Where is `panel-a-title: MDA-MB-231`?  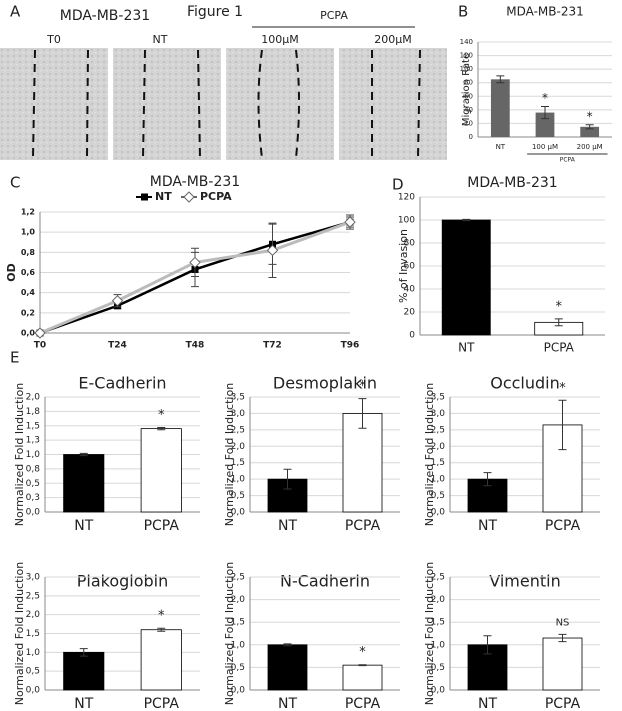
panel-a-title: MDA-MB-231 is located at coordinates (105, 16).